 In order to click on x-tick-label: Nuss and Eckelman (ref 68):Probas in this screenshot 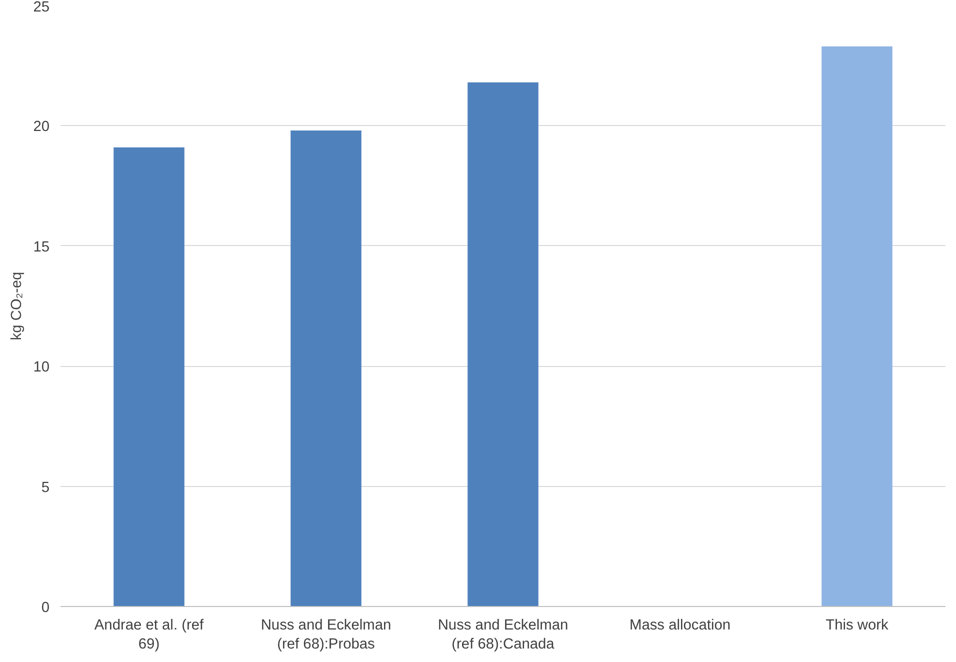, I will do `click(326, 635)`.